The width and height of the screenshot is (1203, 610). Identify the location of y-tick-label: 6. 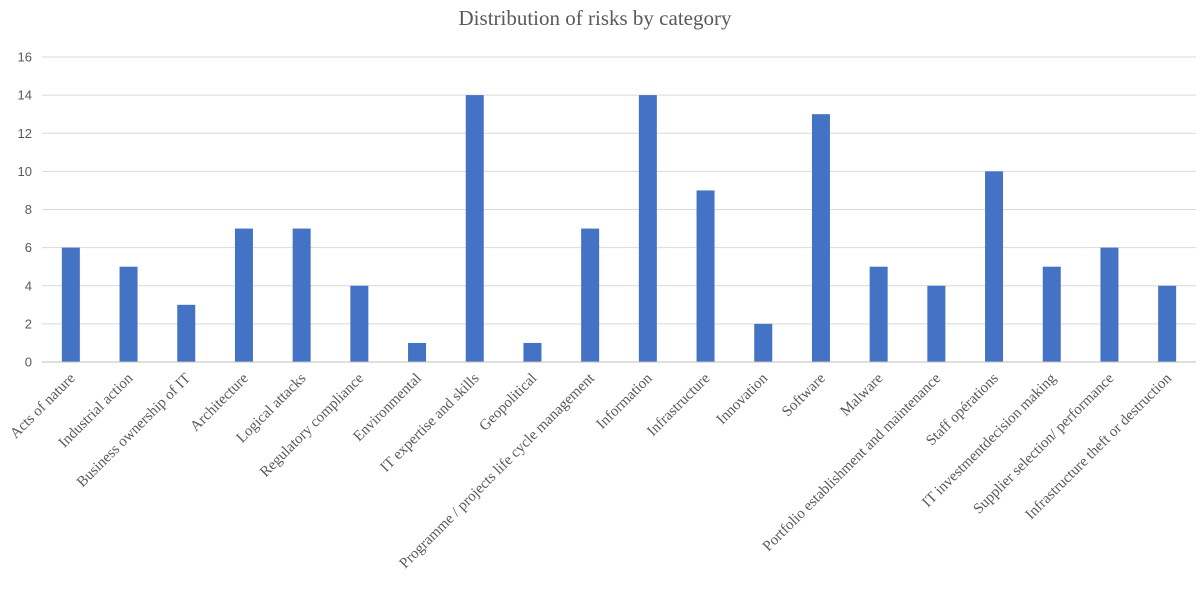
(28, 247).